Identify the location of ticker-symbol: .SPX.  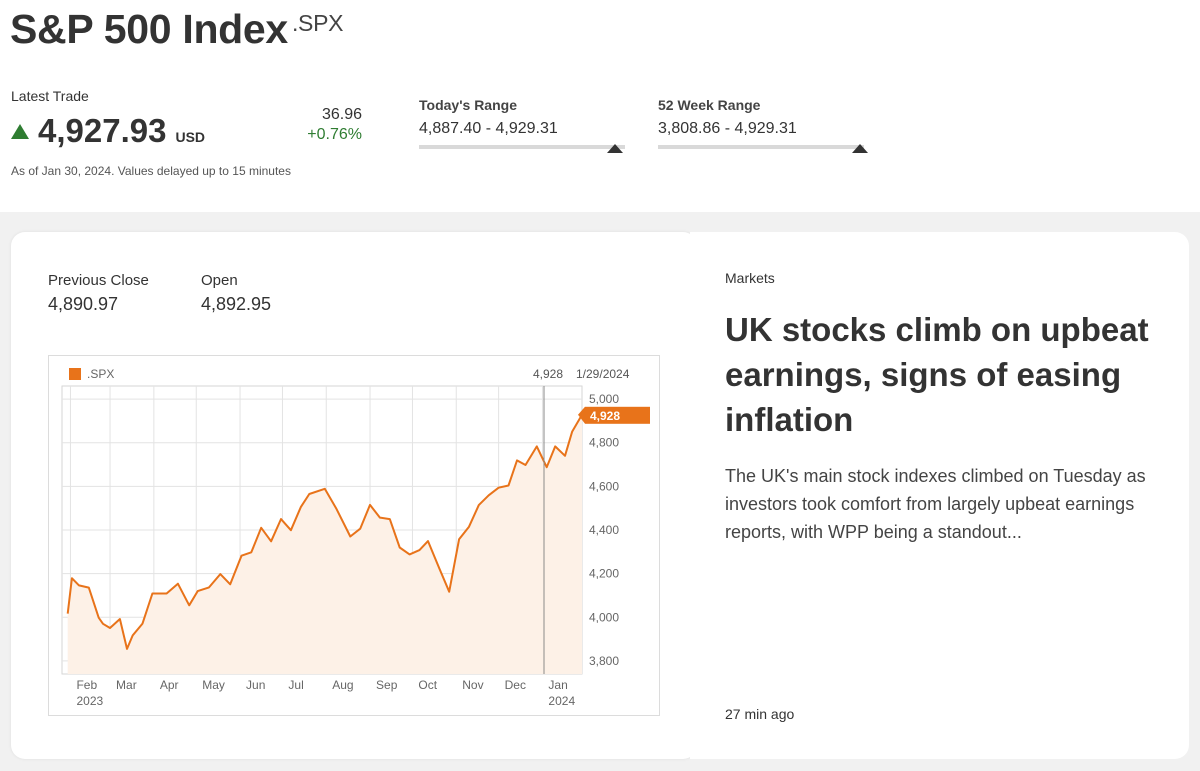
(317, 23).